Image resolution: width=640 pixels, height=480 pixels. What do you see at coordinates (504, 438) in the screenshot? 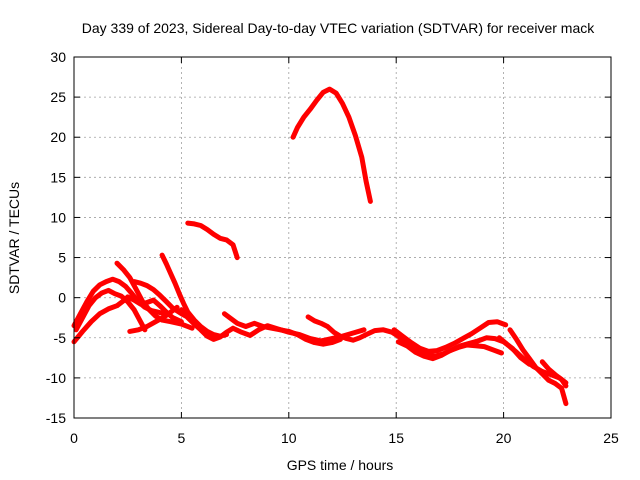
I see `x-tick-label: 20` at bounding box center [504, 438].